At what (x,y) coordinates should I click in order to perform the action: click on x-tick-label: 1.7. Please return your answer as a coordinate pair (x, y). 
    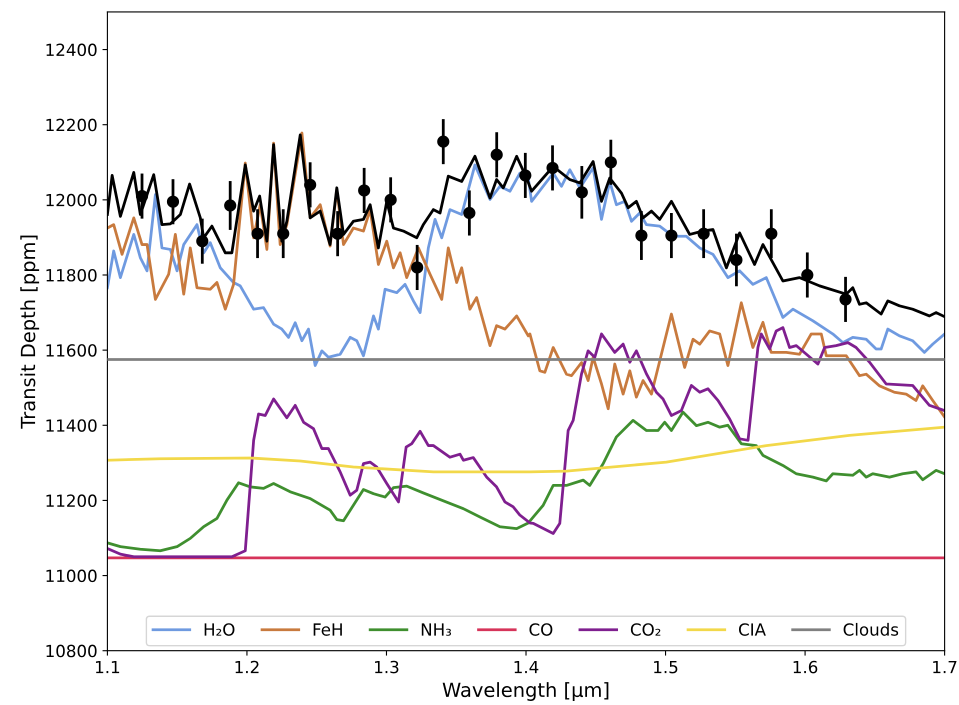
    Looking at the image, I should click on (944, 667).